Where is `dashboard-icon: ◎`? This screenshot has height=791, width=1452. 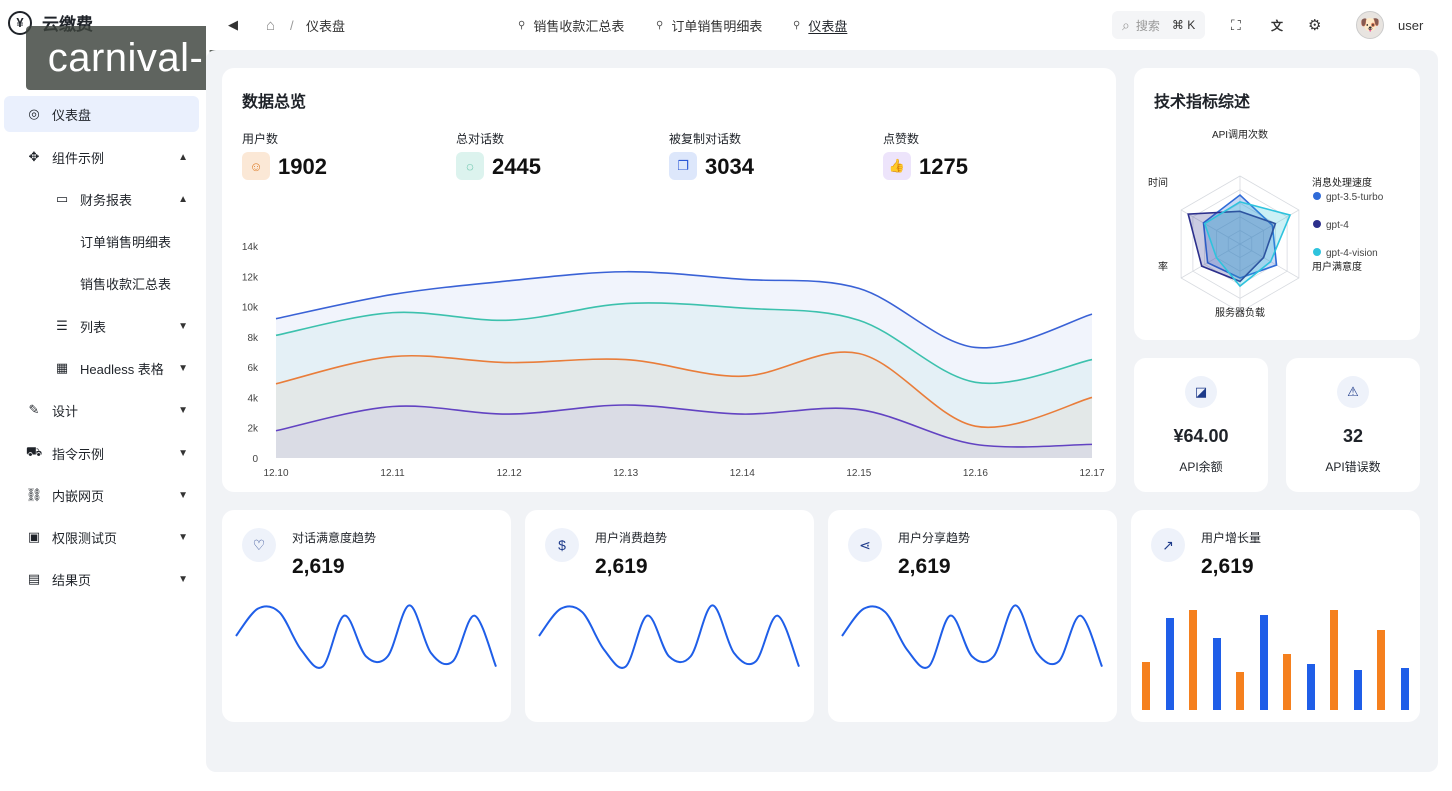
dashboard-icon: ◎ is located at coordinates (34, 113).